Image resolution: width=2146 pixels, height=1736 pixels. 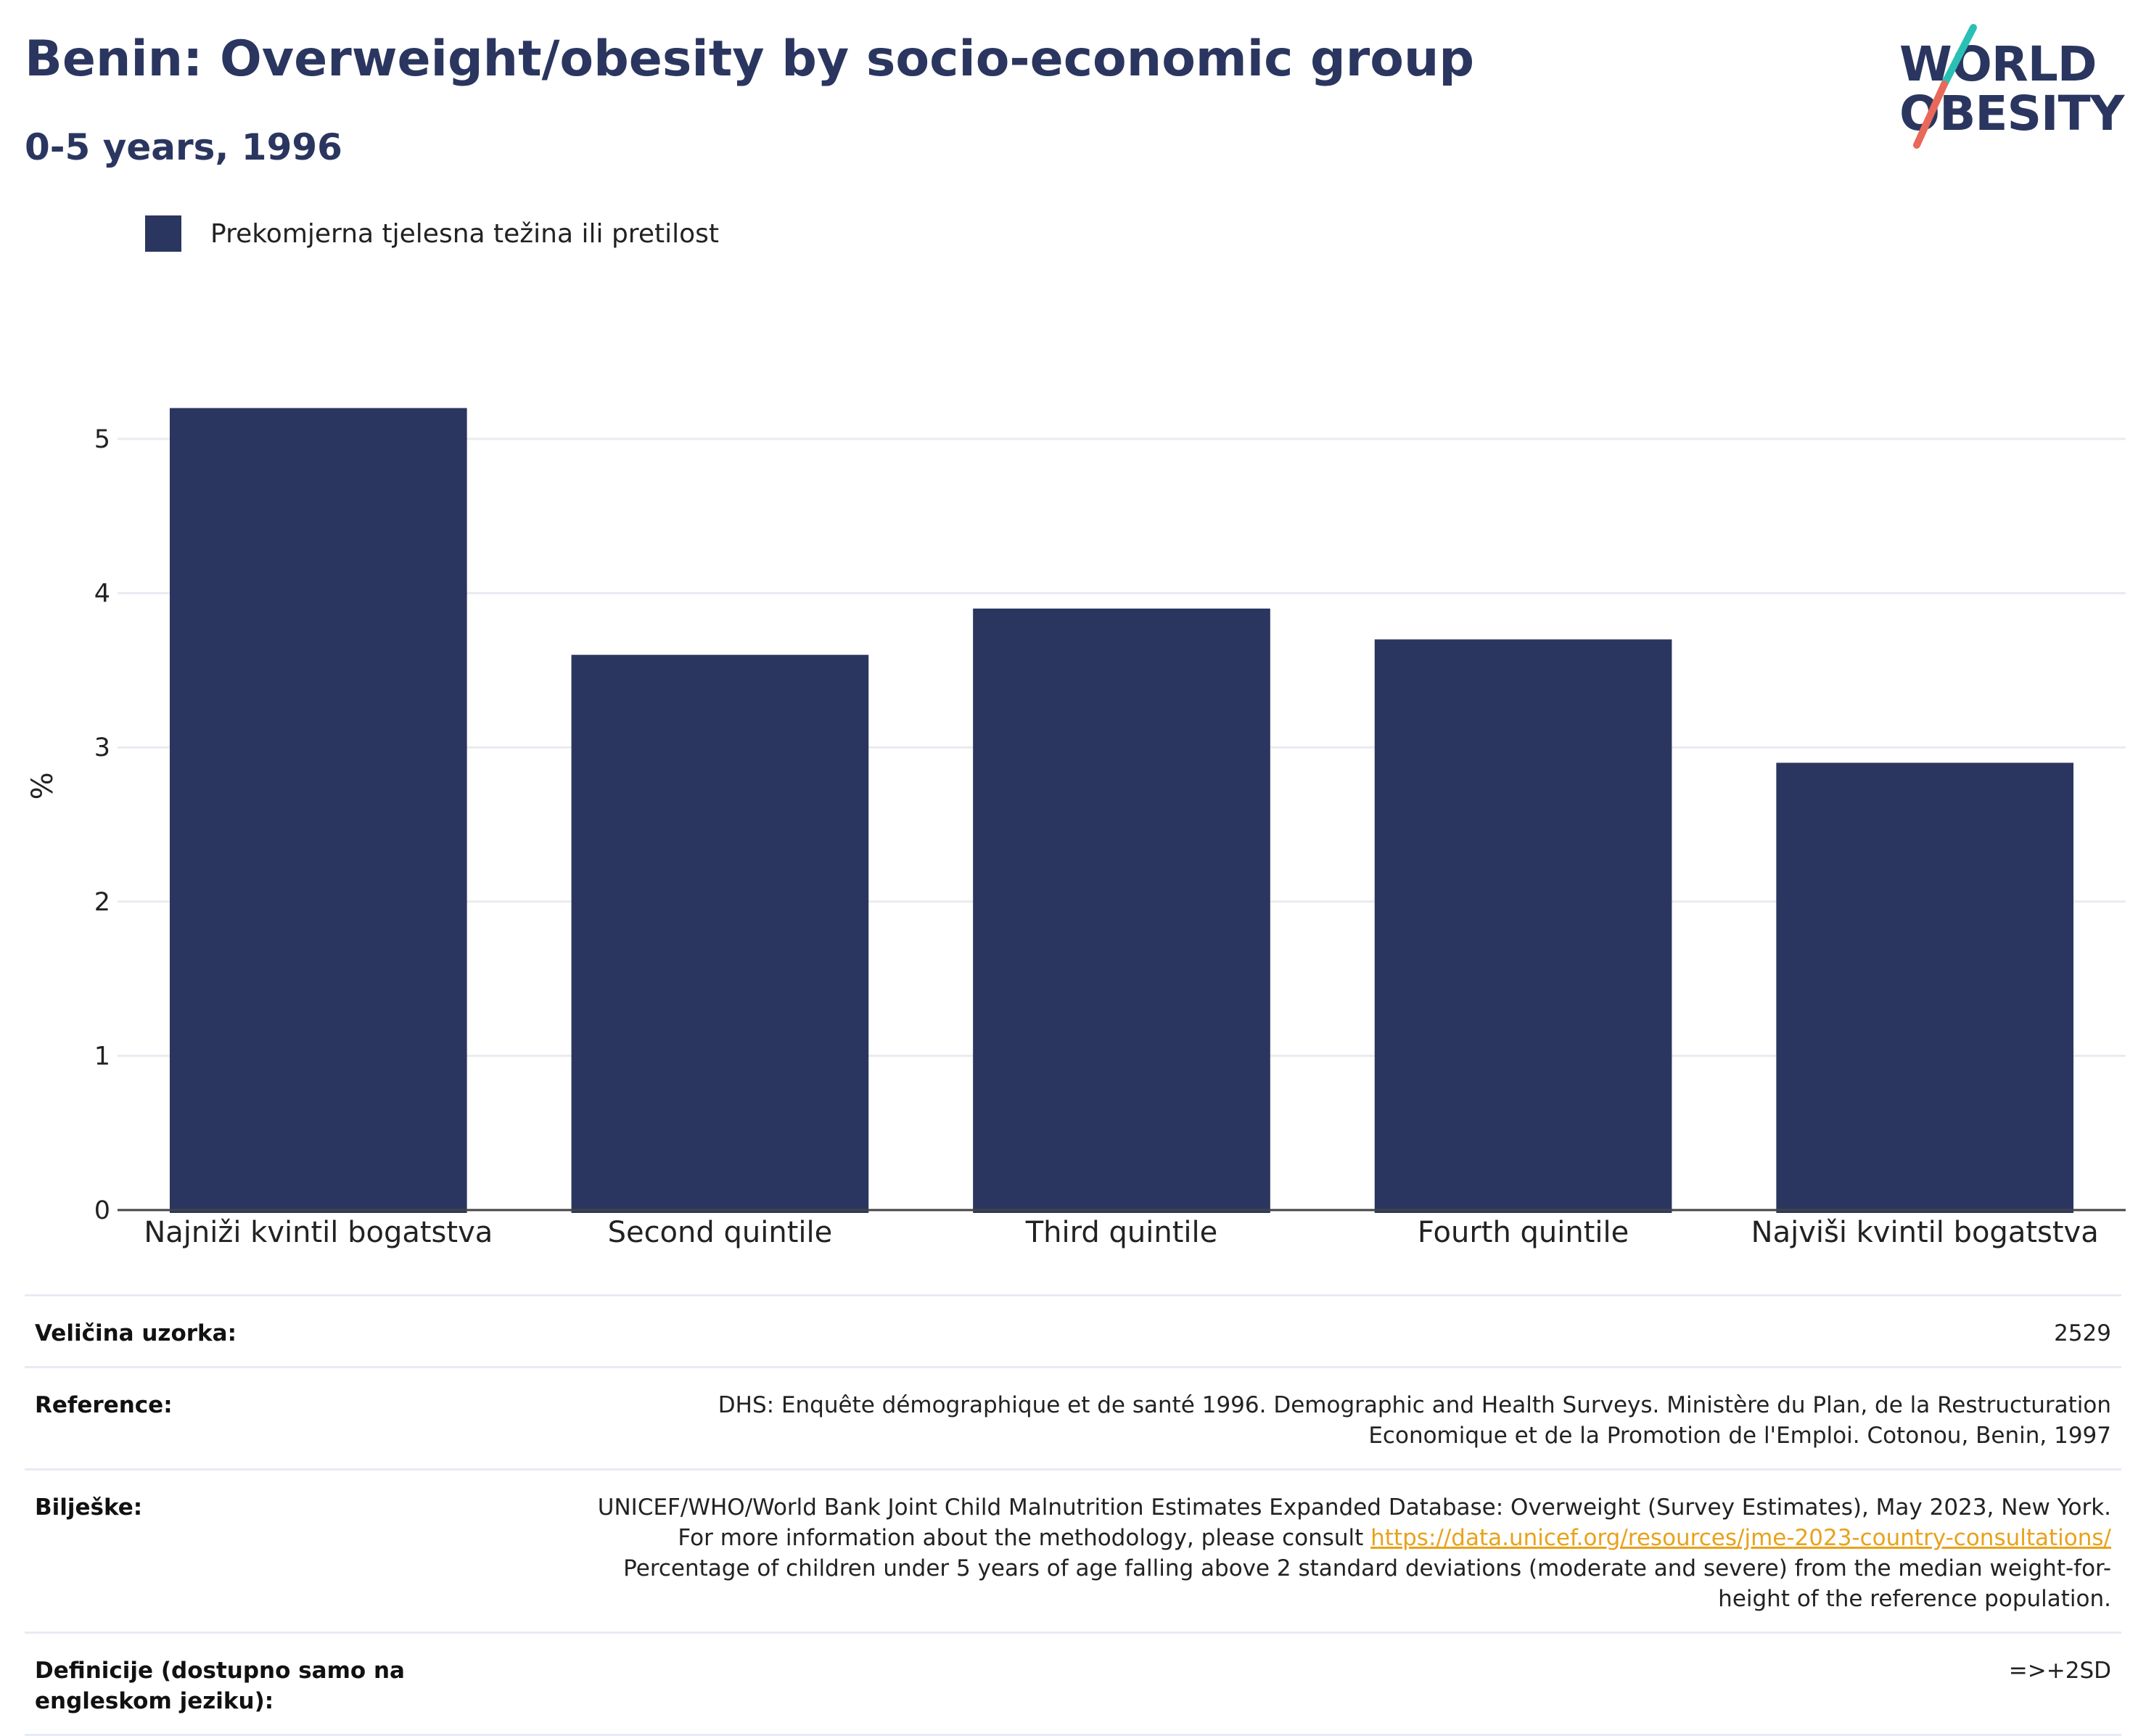 What do you see at coordinates (1523, 1232) in the screenshot?
I see `x-tick-label: Fourth quintile` at bounding box center [1523, 1232].